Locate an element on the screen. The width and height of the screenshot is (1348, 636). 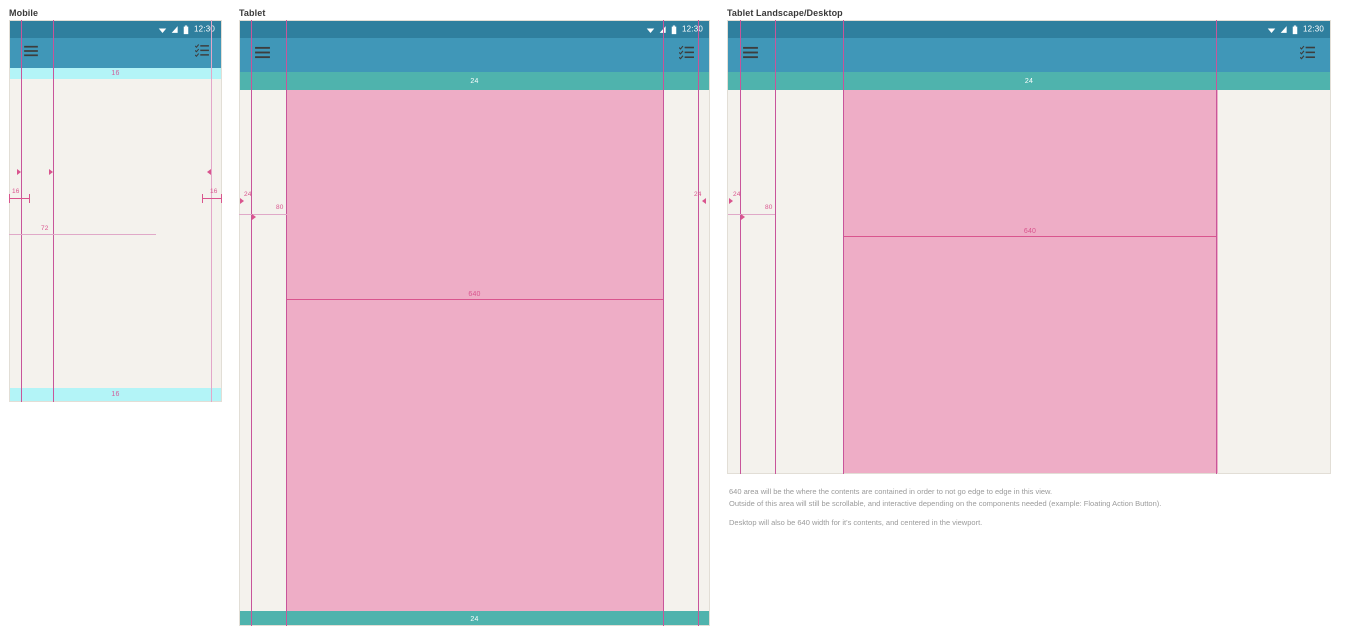
app-bar-mobile is located at coordinates (115, 53).